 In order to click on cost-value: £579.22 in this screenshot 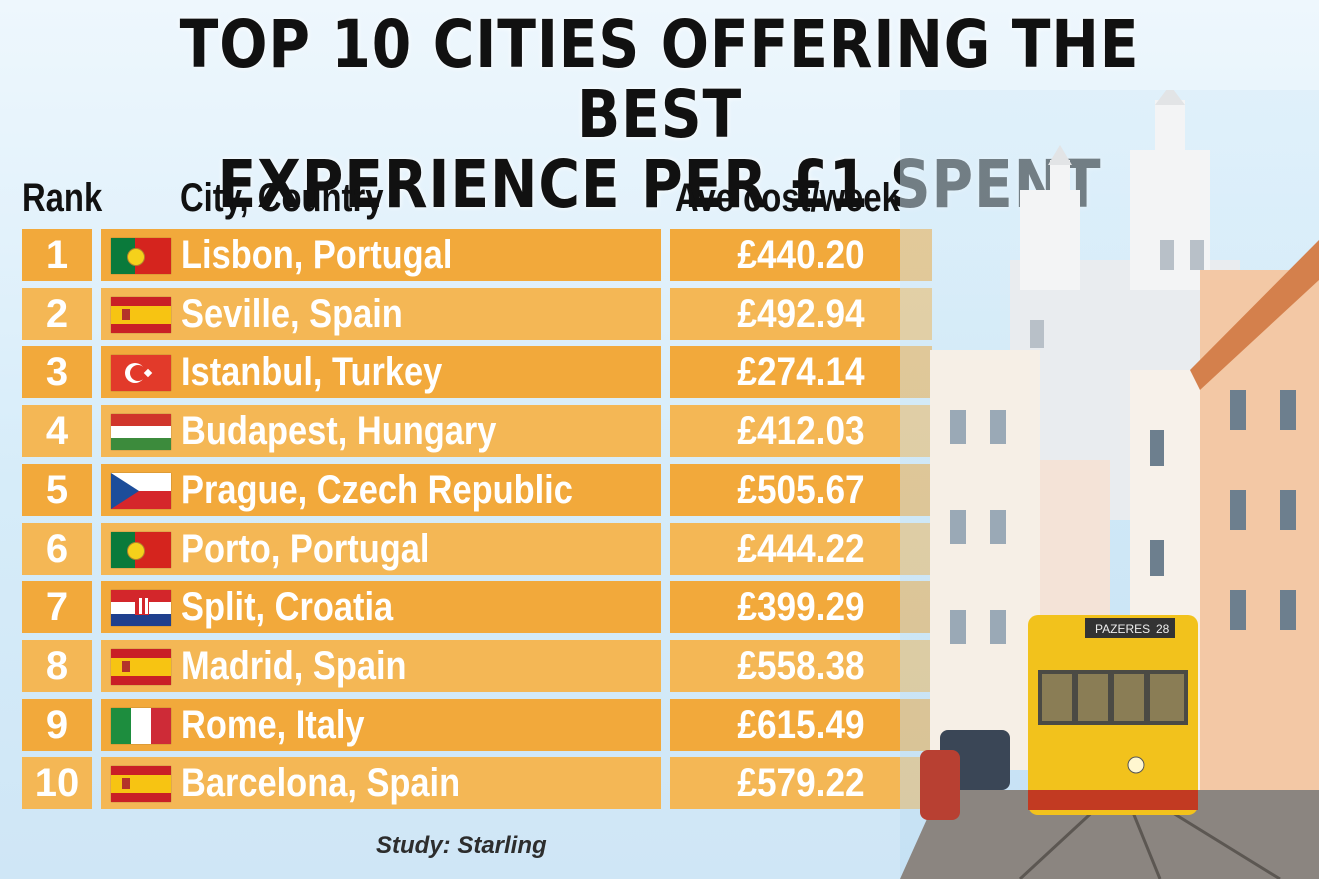, I will do `click(801, 783)`.